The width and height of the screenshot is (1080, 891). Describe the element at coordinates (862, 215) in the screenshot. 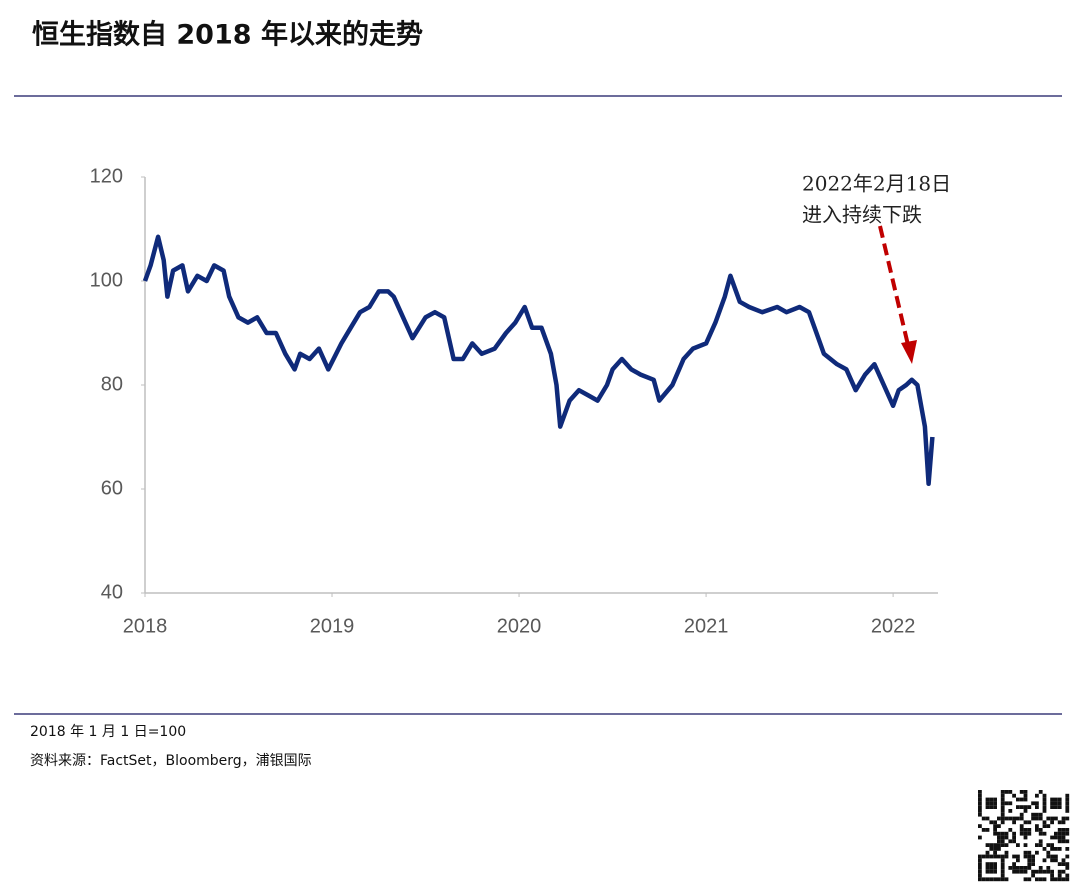

I see `annotation: 进入持续下跌` at that location.